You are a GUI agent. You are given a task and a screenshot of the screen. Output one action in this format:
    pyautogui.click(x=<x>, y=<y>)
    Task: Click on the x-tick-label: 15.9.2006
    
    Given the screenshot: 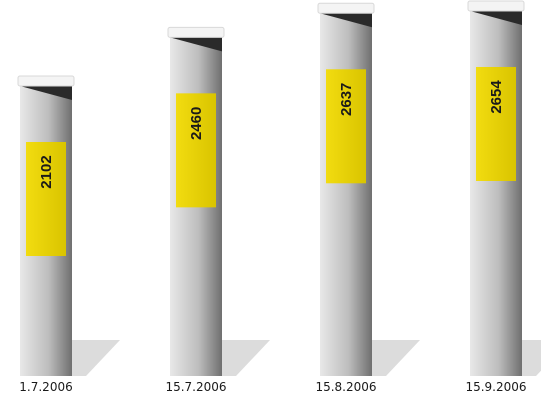 What is the action you would take?
    pyautogui.click(x=495, y=387)
    